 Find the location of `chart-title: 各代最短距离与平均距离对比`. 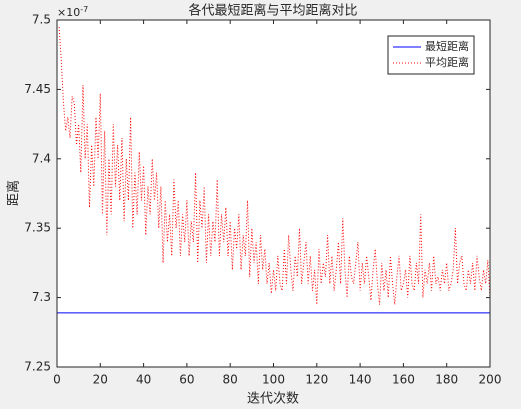

chart-title: 各代最短距离与平均距离对比 is located at coordinates (272, 11).